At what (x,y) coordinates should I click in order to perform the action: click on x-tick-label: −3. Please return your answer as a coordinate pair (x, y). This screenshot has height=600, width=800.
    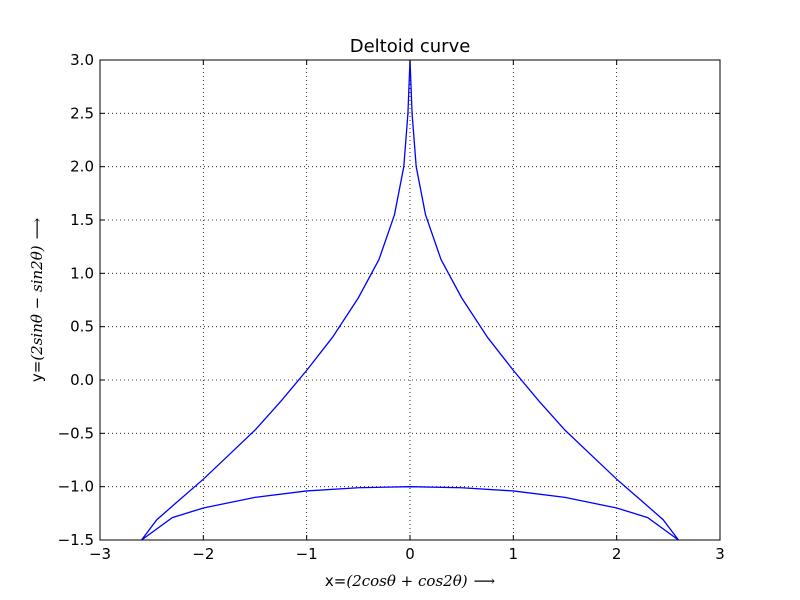
    Looking at the image, I should click on (100, 554).